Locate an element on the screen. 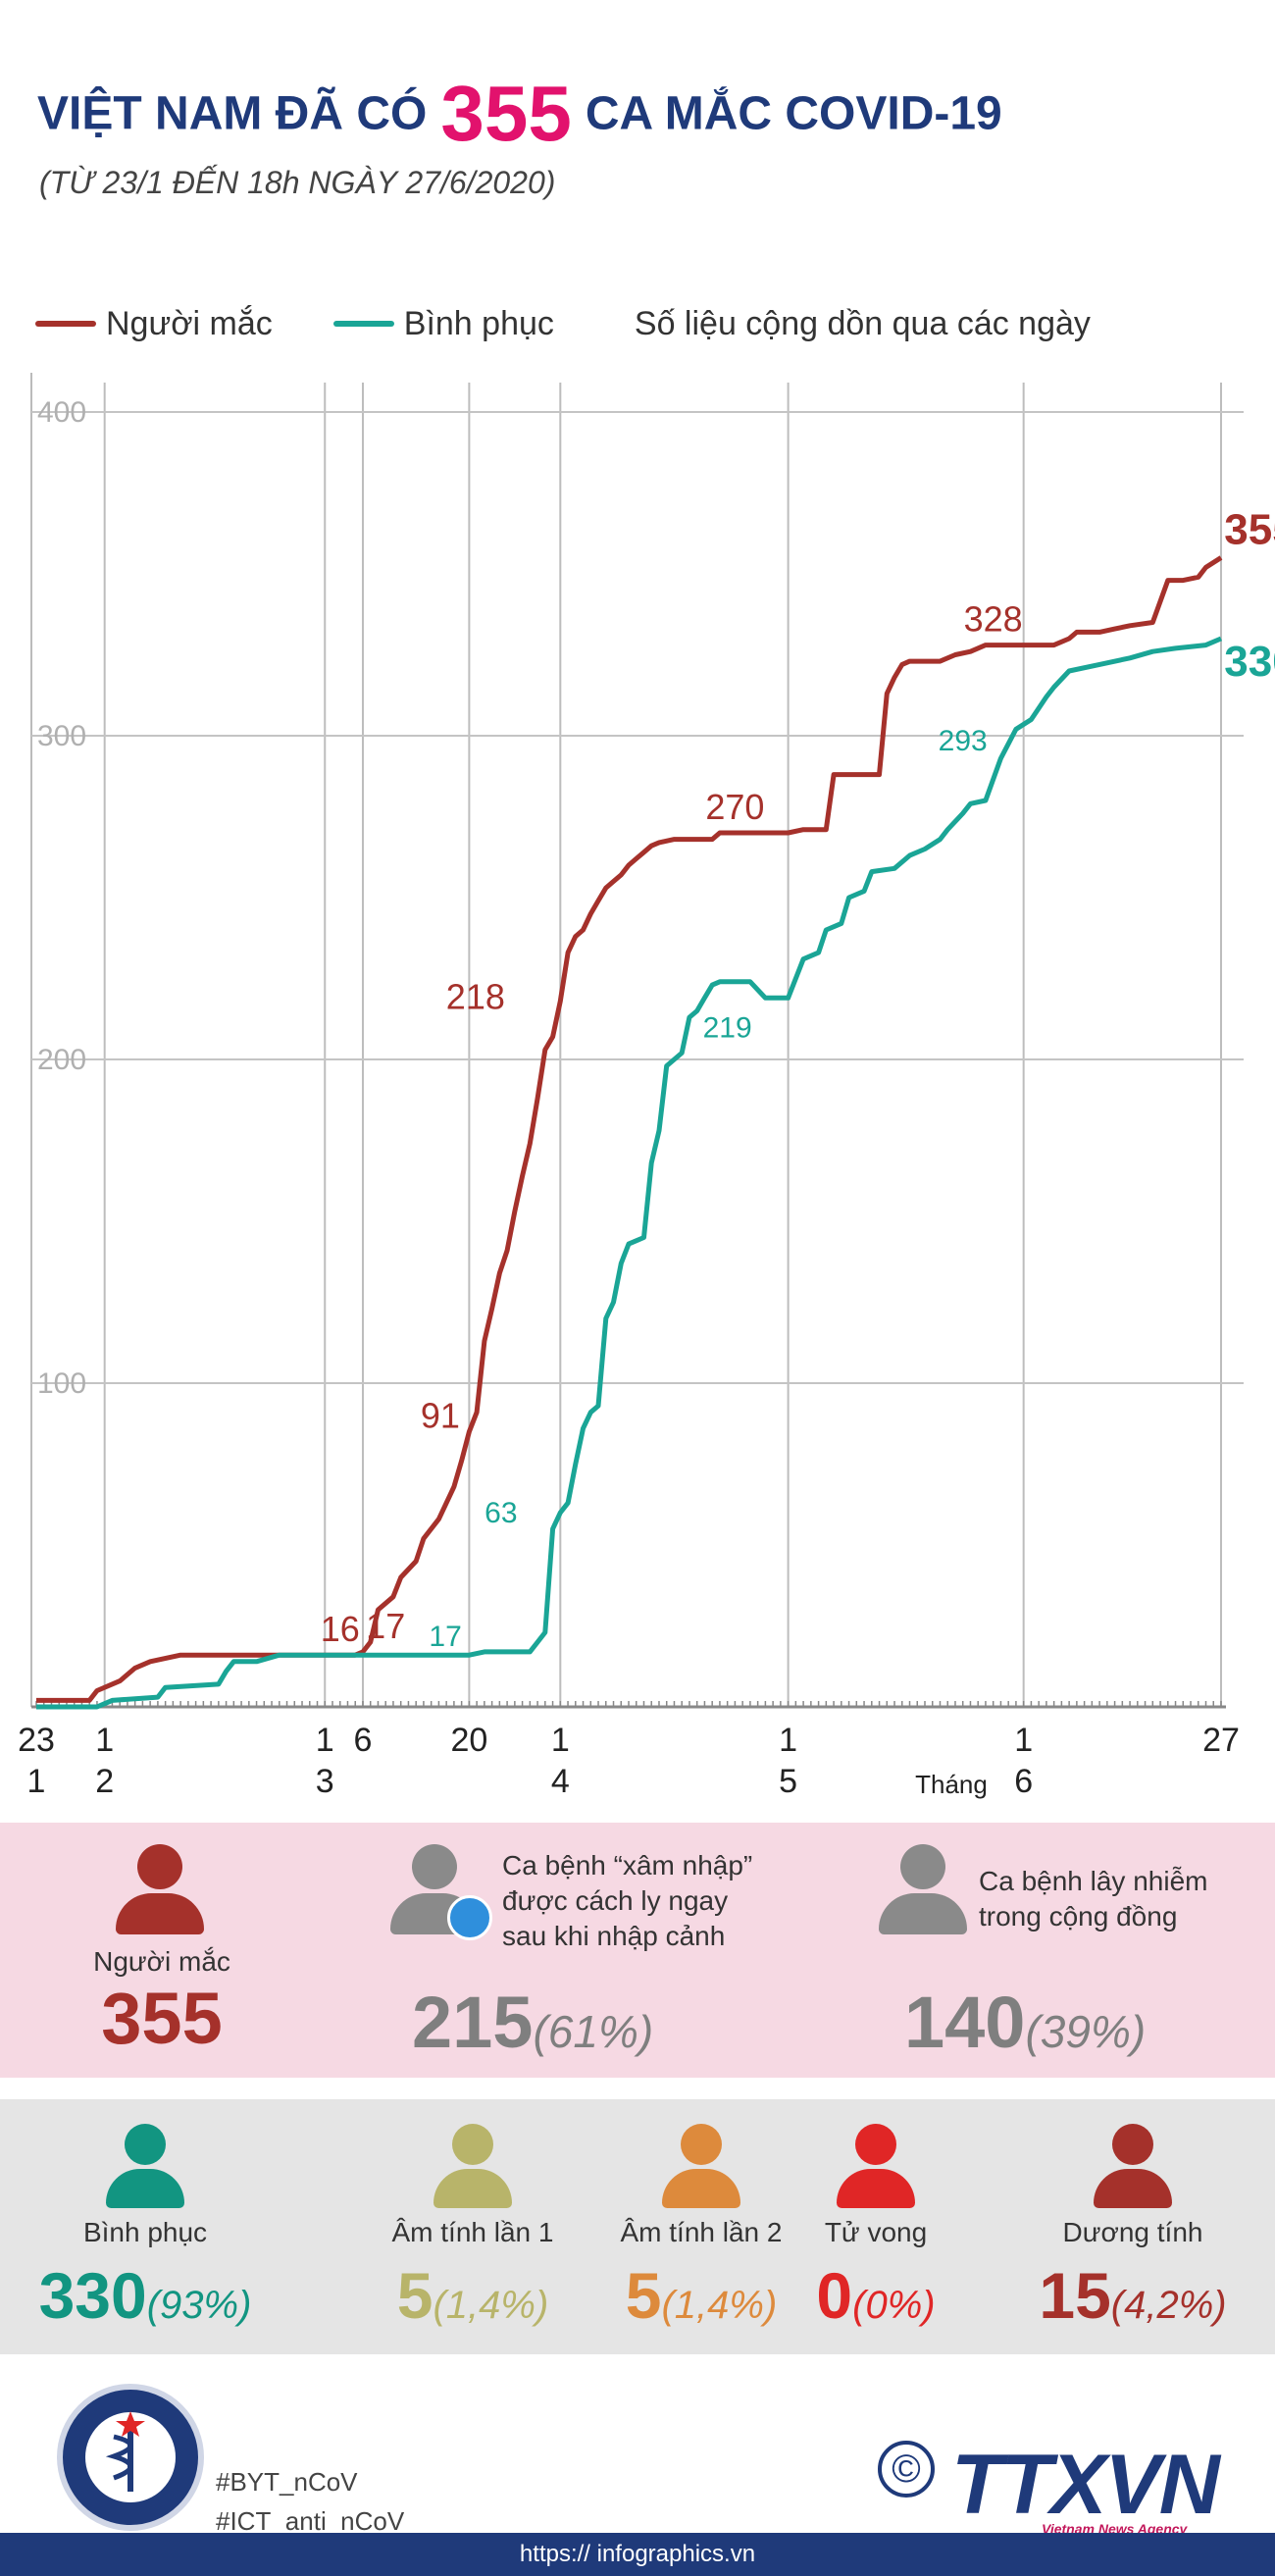  hashtag-ict: #ICT_anti_nCoV is located at coordinates (310, 2521).